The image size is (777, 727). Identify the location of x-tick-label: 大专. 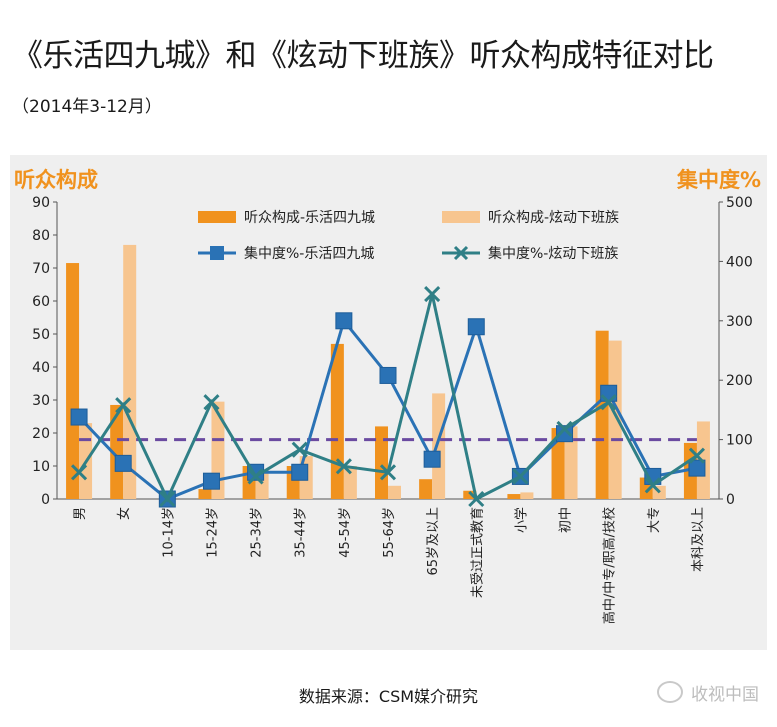
(654, 520).